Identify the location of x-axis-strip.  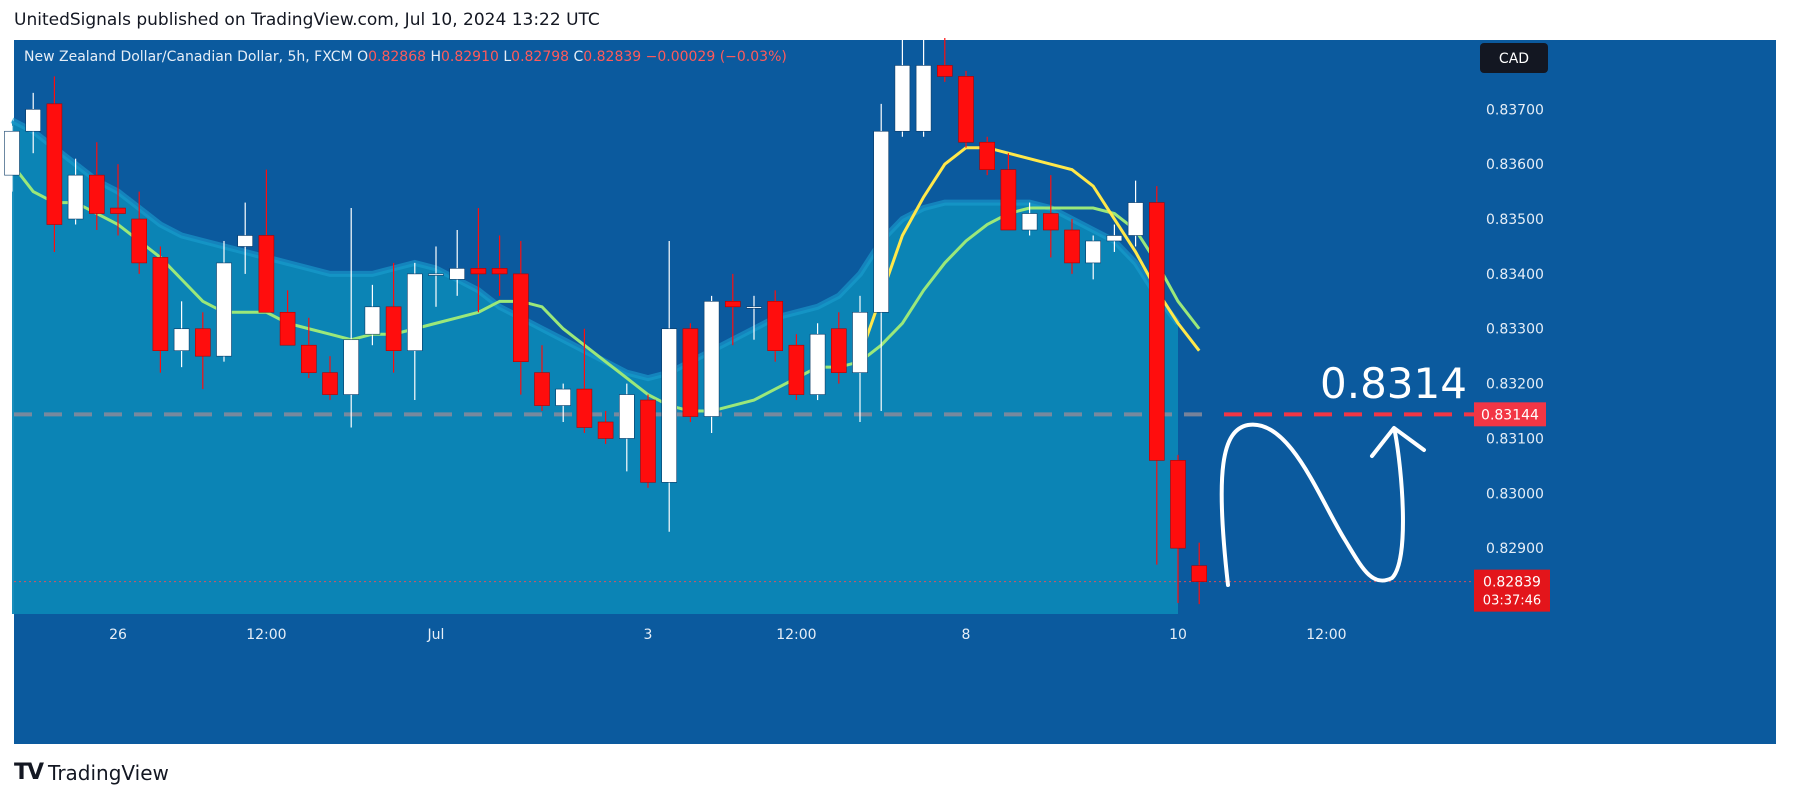
(895, 632).